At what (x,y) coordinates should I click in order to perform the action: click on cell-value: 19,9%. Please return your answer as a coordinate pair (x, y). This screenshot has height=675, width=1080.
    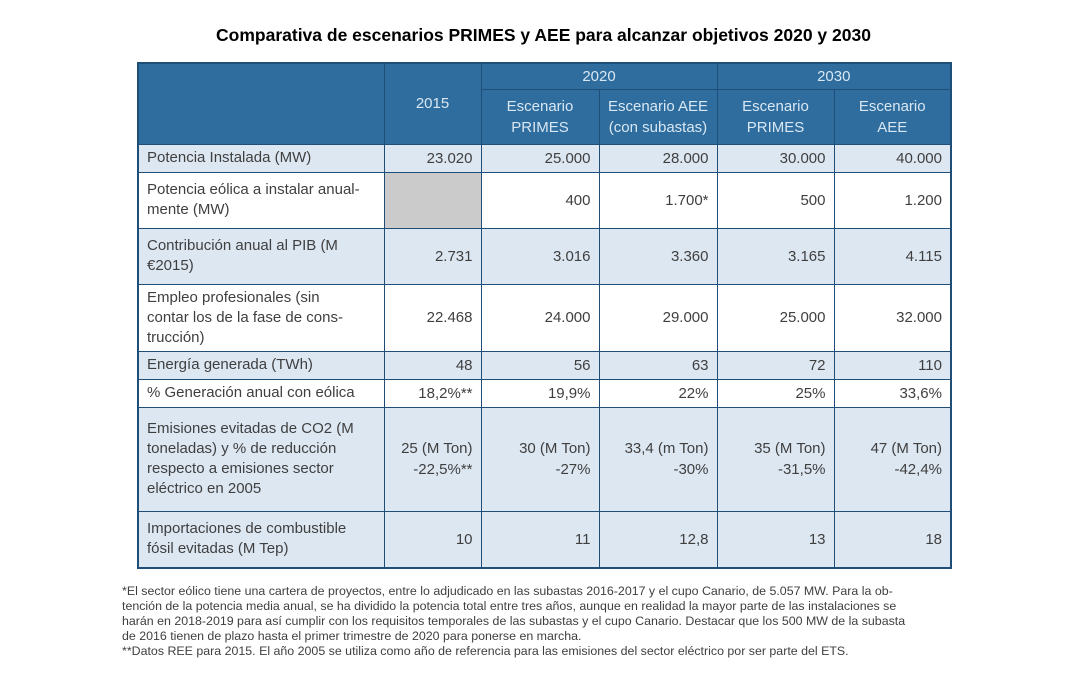
    Looking at the image, I should click on (540, 393).